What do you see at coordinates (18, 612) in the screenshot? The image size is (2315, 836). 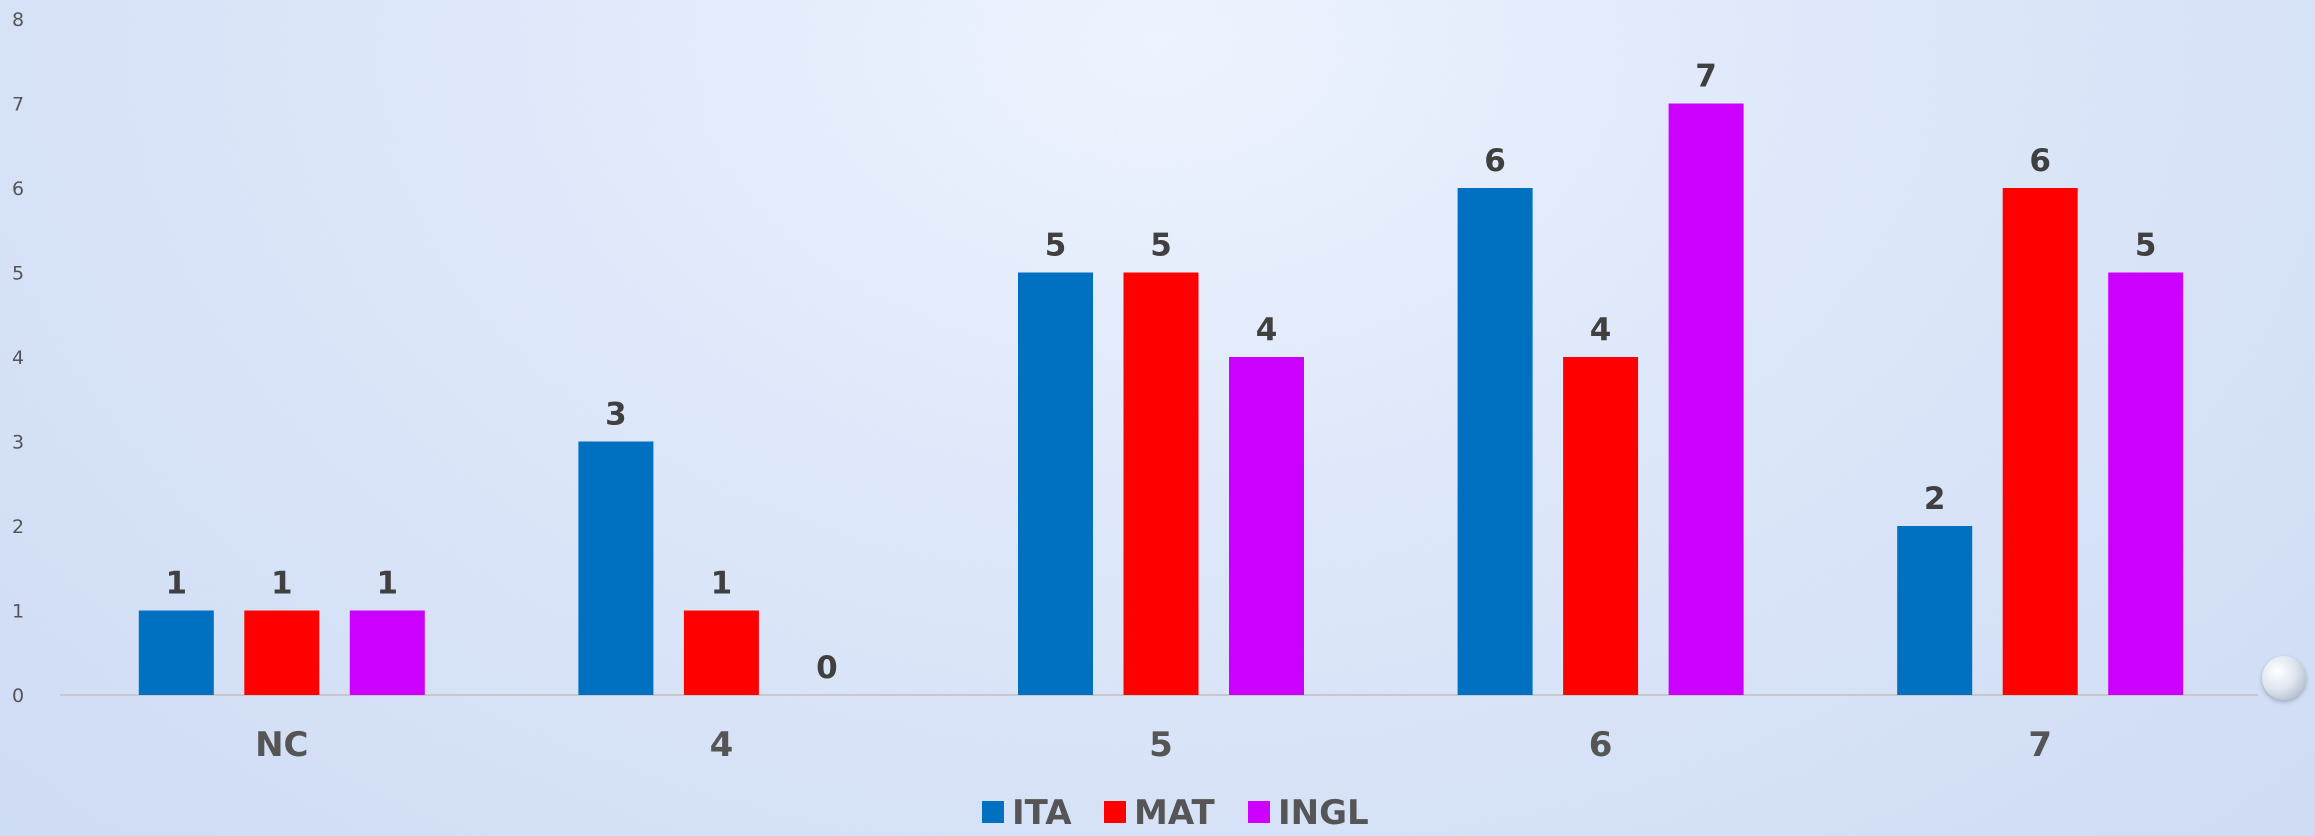 I see `y-tick-label: 1` at bounding box center [18, 612].